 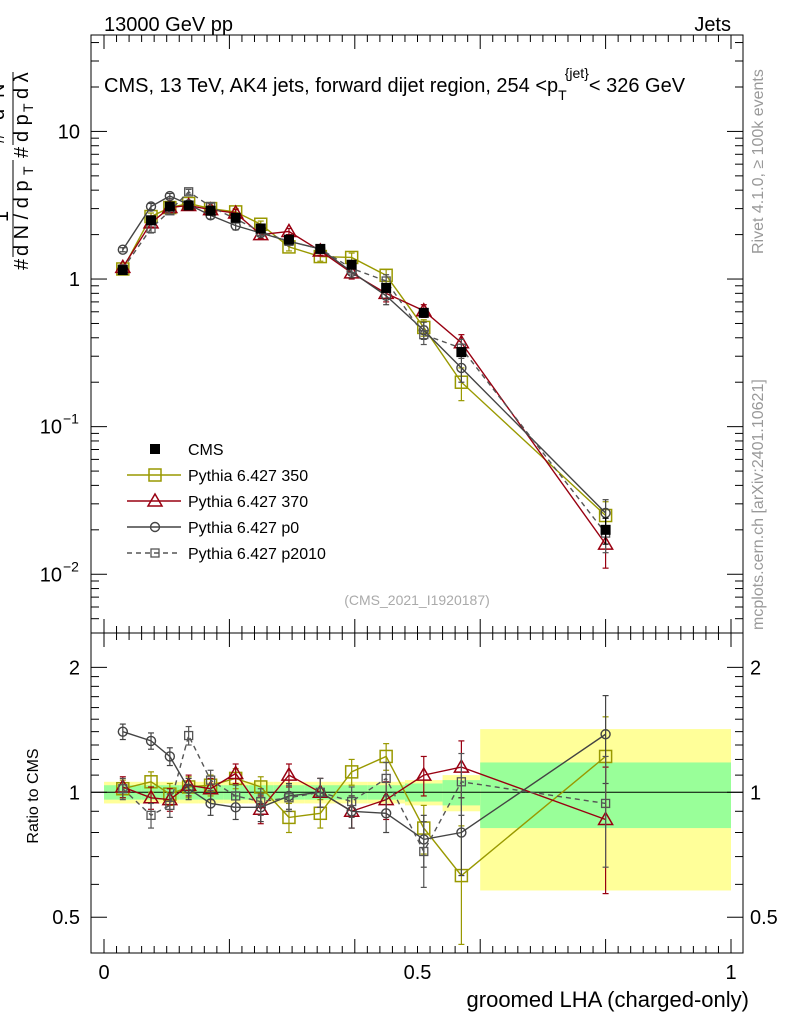 I want to click on mcplots-label: mcplots.cern.ch [arXiv:2401.10621], so click(x=758, y=504).